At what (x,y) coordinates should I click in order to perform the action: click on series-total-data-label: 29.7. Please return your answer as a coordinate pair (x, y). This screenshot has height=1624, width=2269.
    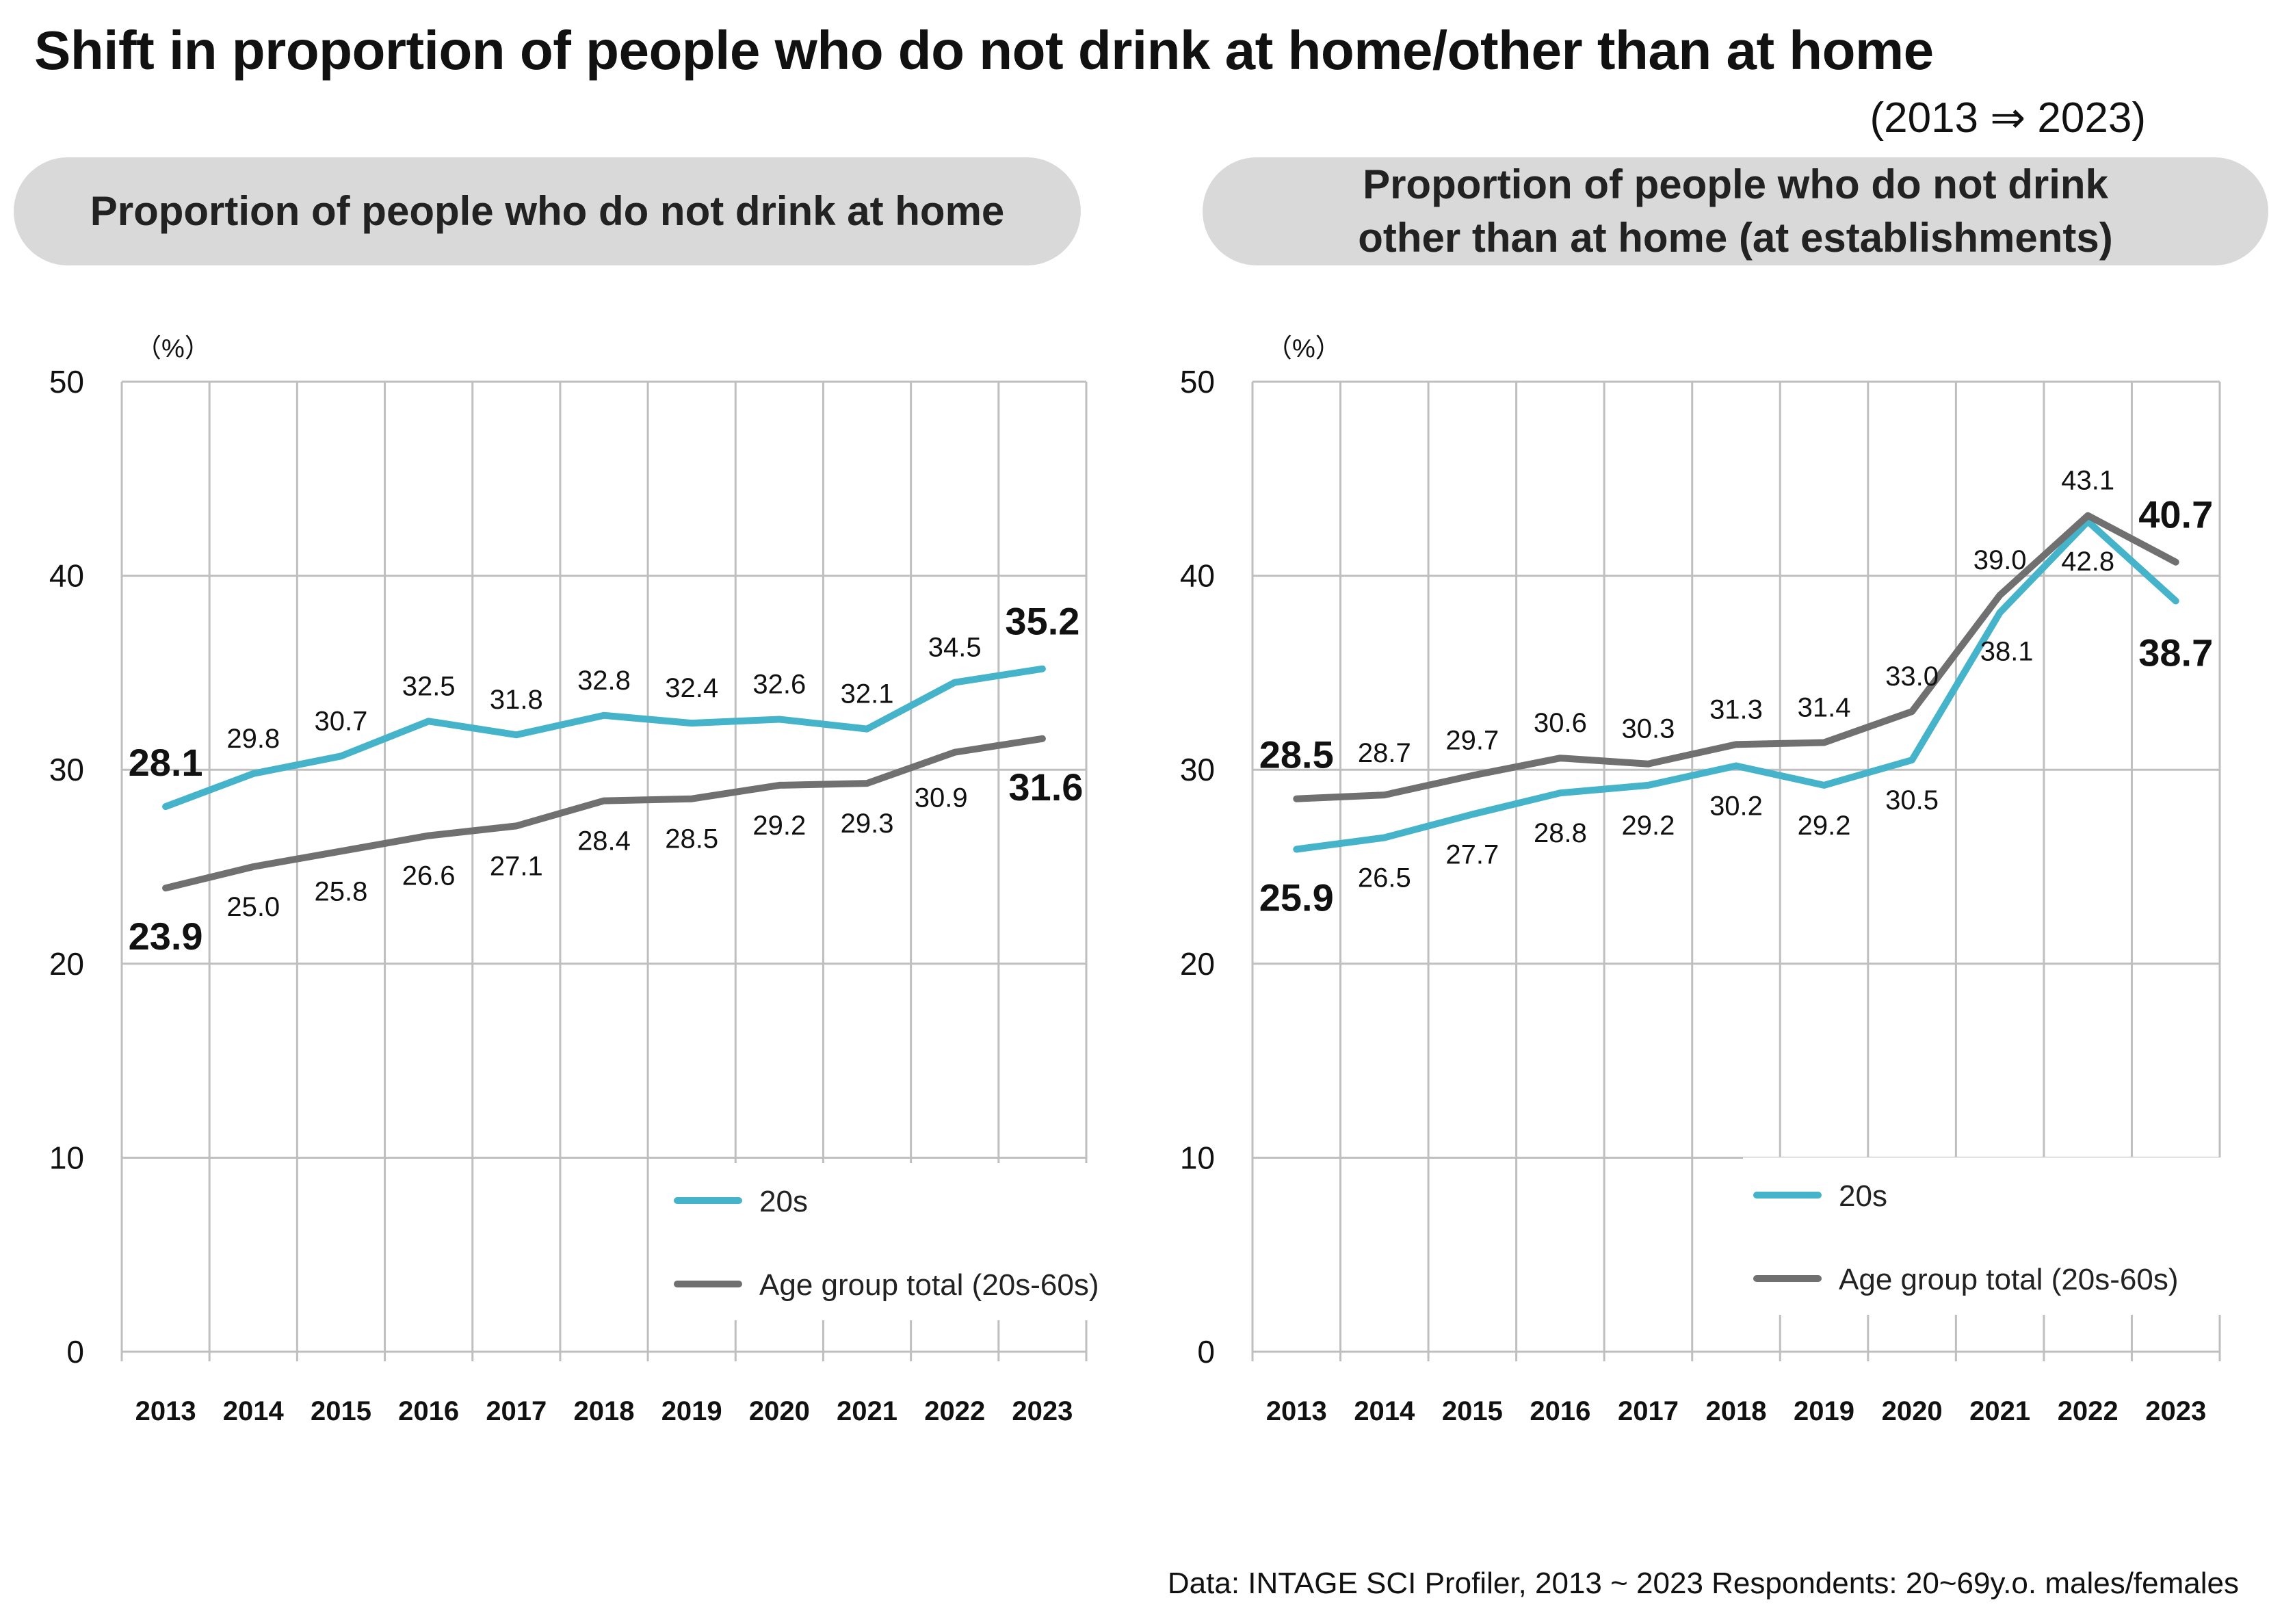
    Looking at the image, I should click on (1472, 741).